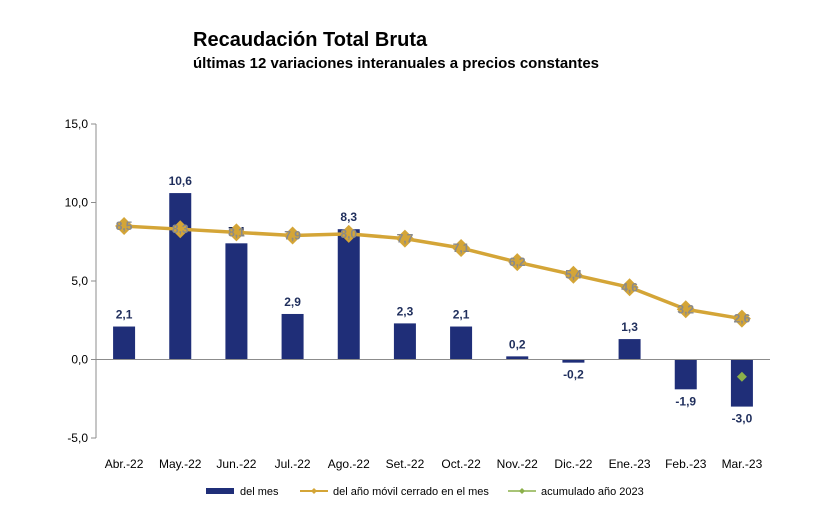  I want to click on line-data-label: 4,6, so click(629, 287).